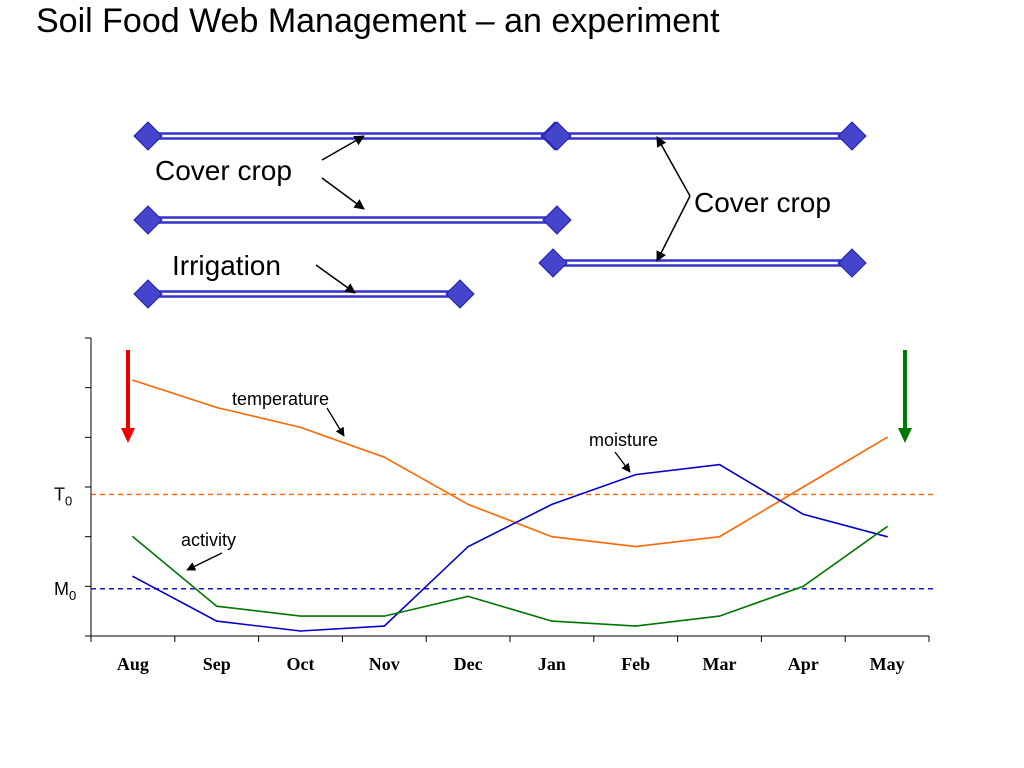 The height and width of the screenshot is (768, 1024). Describe the element at coordinates (223, 170) in the screenshot. I see `cover-crop-label-left: Cover crop` at that location.